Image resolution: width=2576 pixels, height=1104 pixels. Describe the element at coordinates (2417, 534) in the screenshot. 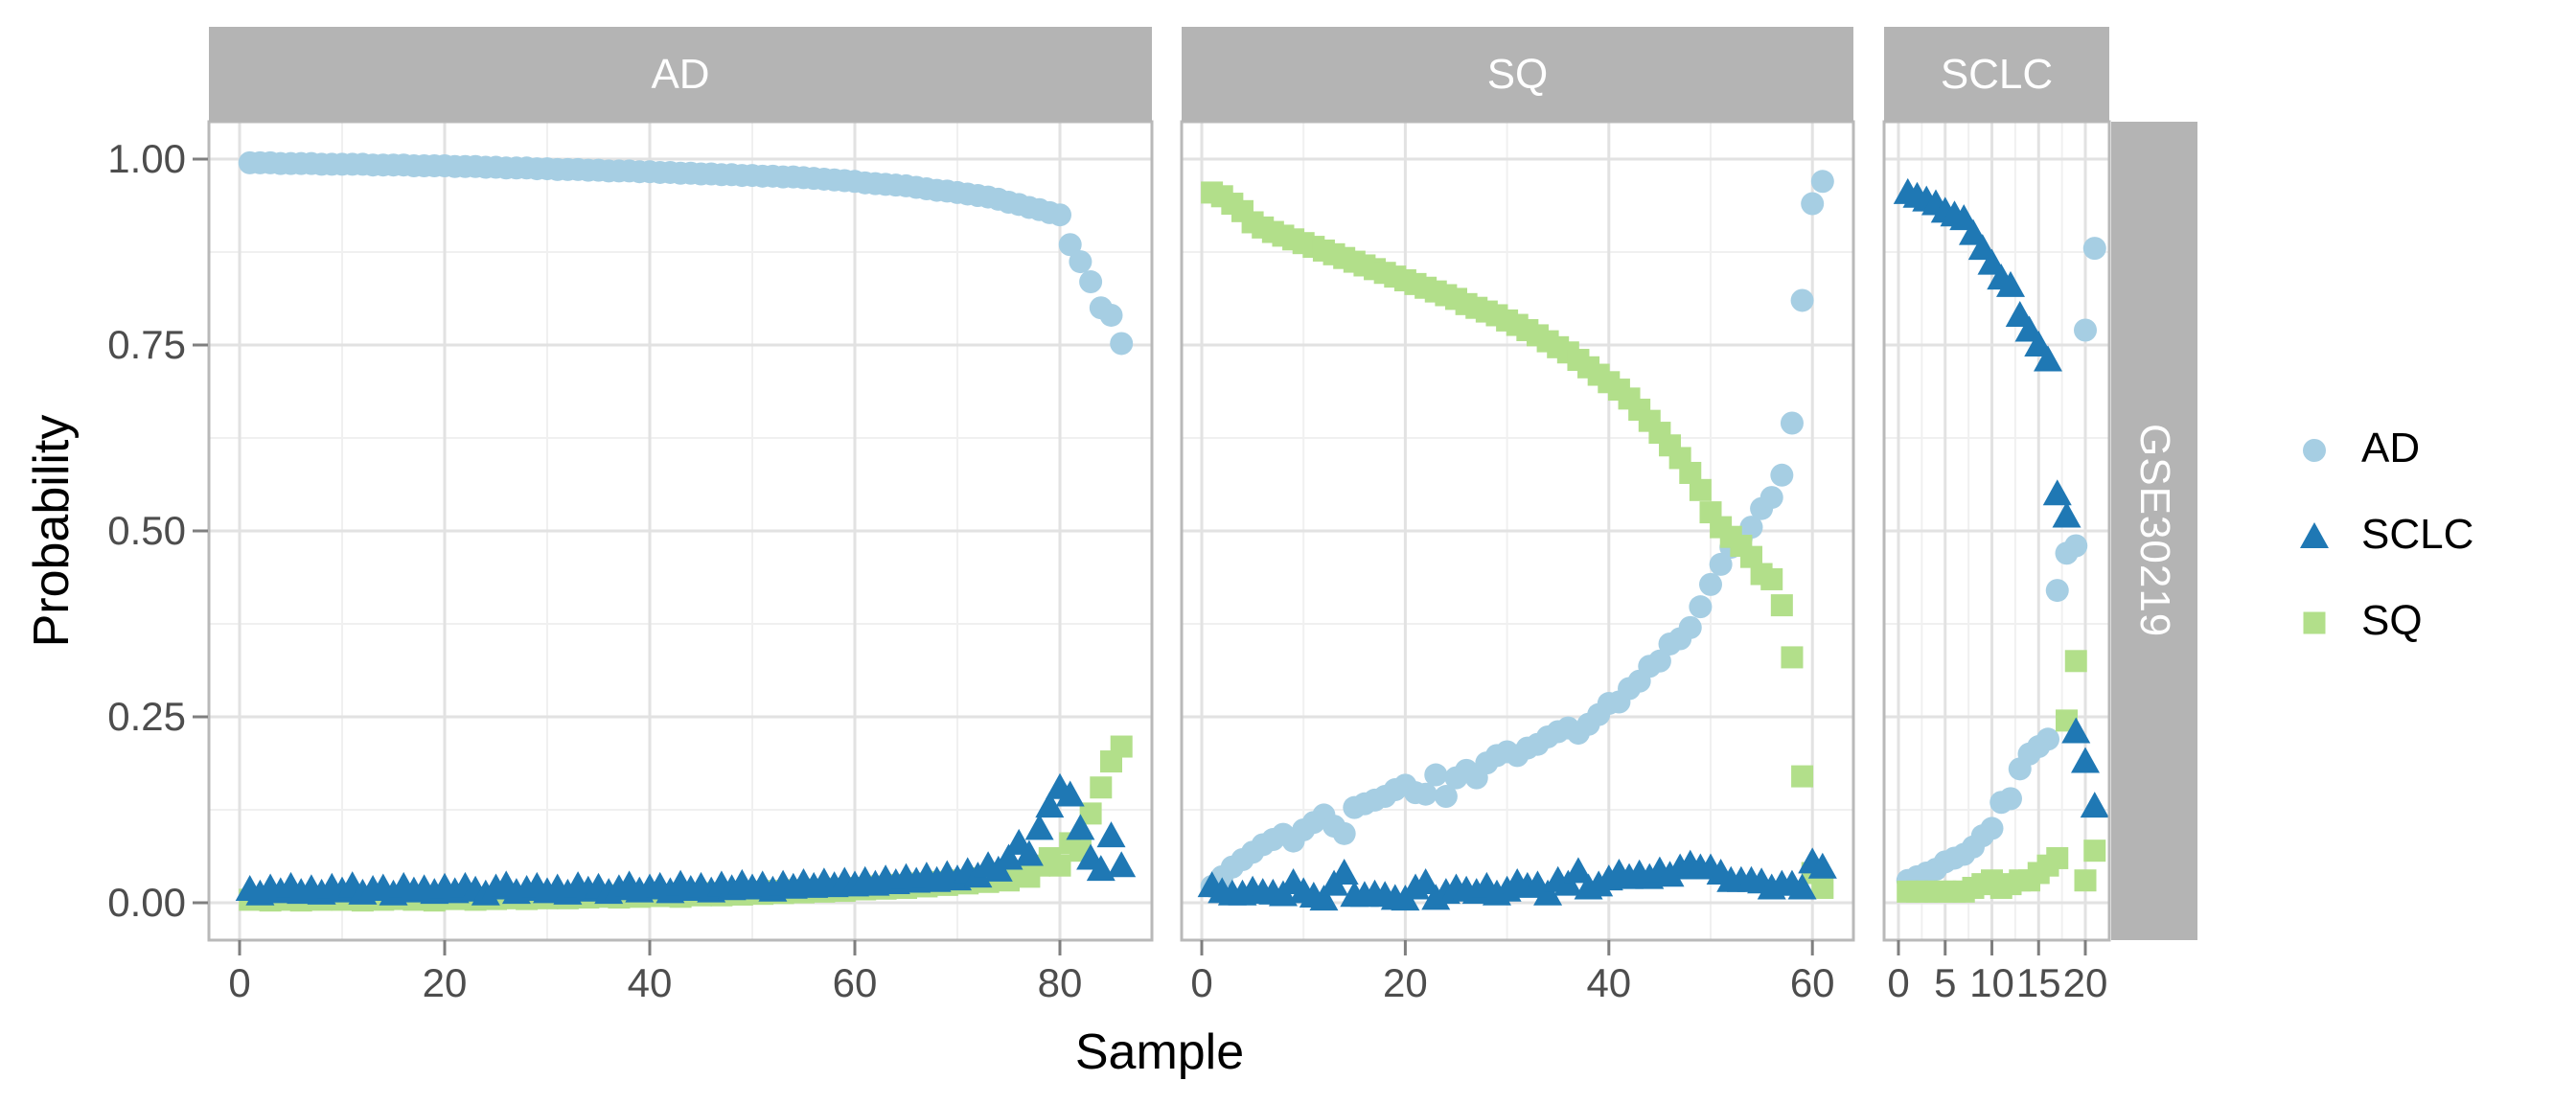

I see `legend-label-sclc: SCLC` at that location.